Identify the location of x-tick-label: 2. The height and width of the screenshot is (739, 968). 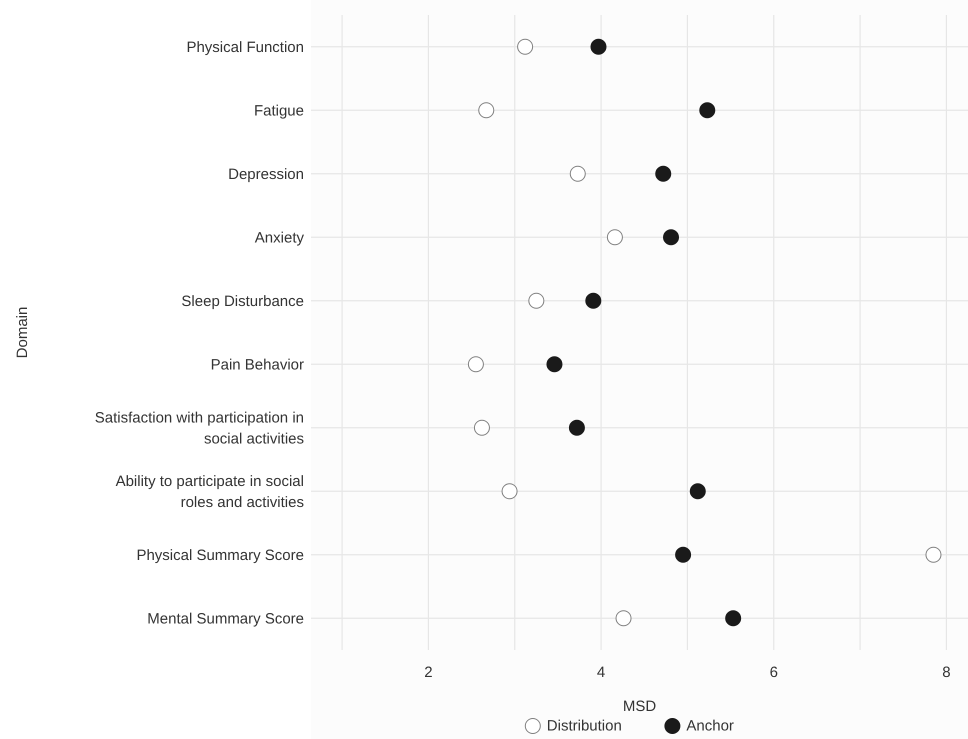
(428, 672).